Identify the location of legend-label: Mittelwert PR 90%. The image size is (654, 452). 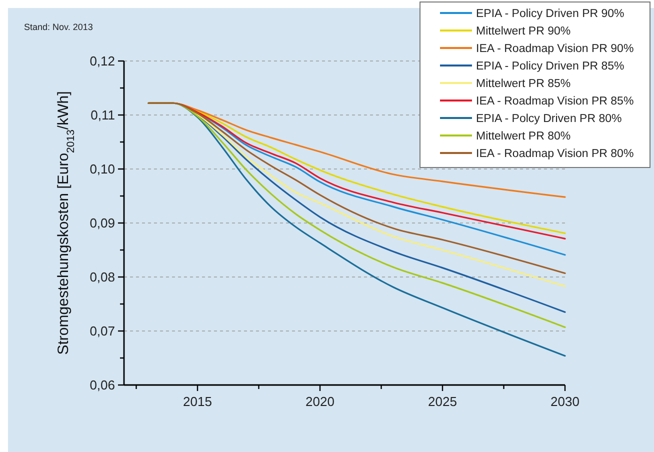
(523, 32).